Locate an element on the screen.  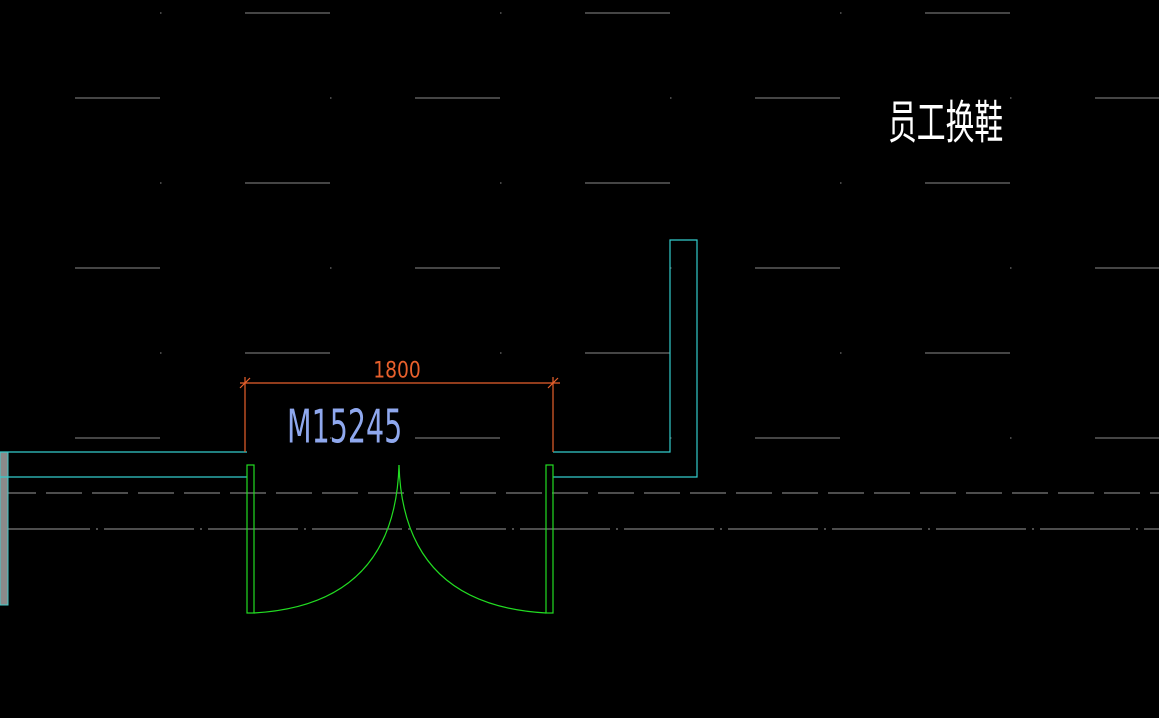
room-label: 员工换鞋 is located at coordinates (945, 124).